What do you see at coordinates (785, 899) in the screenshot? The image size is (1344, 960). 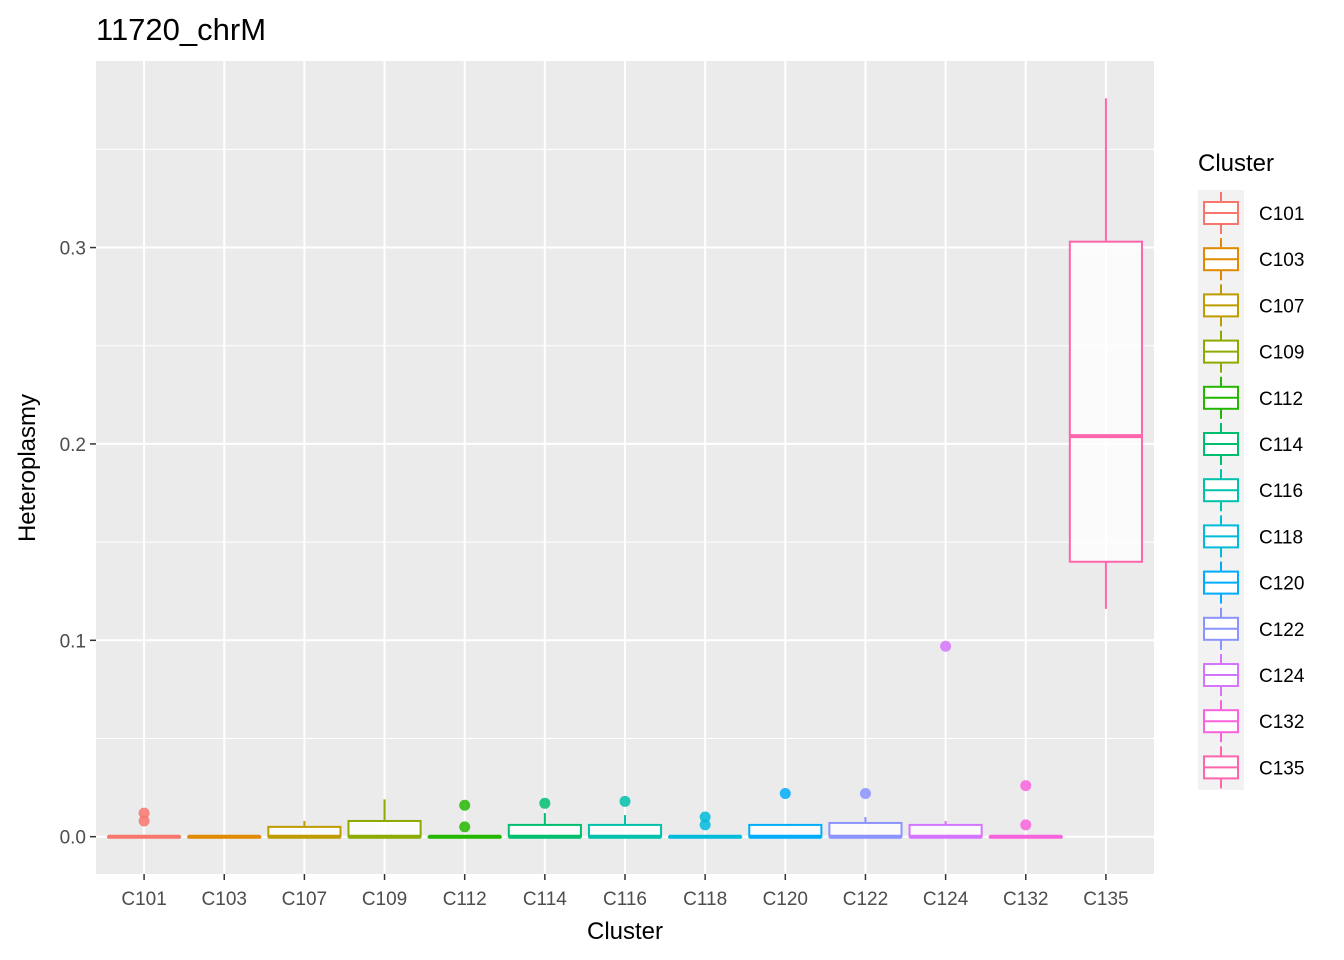 I see `x-tick-label: C120` at bounding box center [785, 899].